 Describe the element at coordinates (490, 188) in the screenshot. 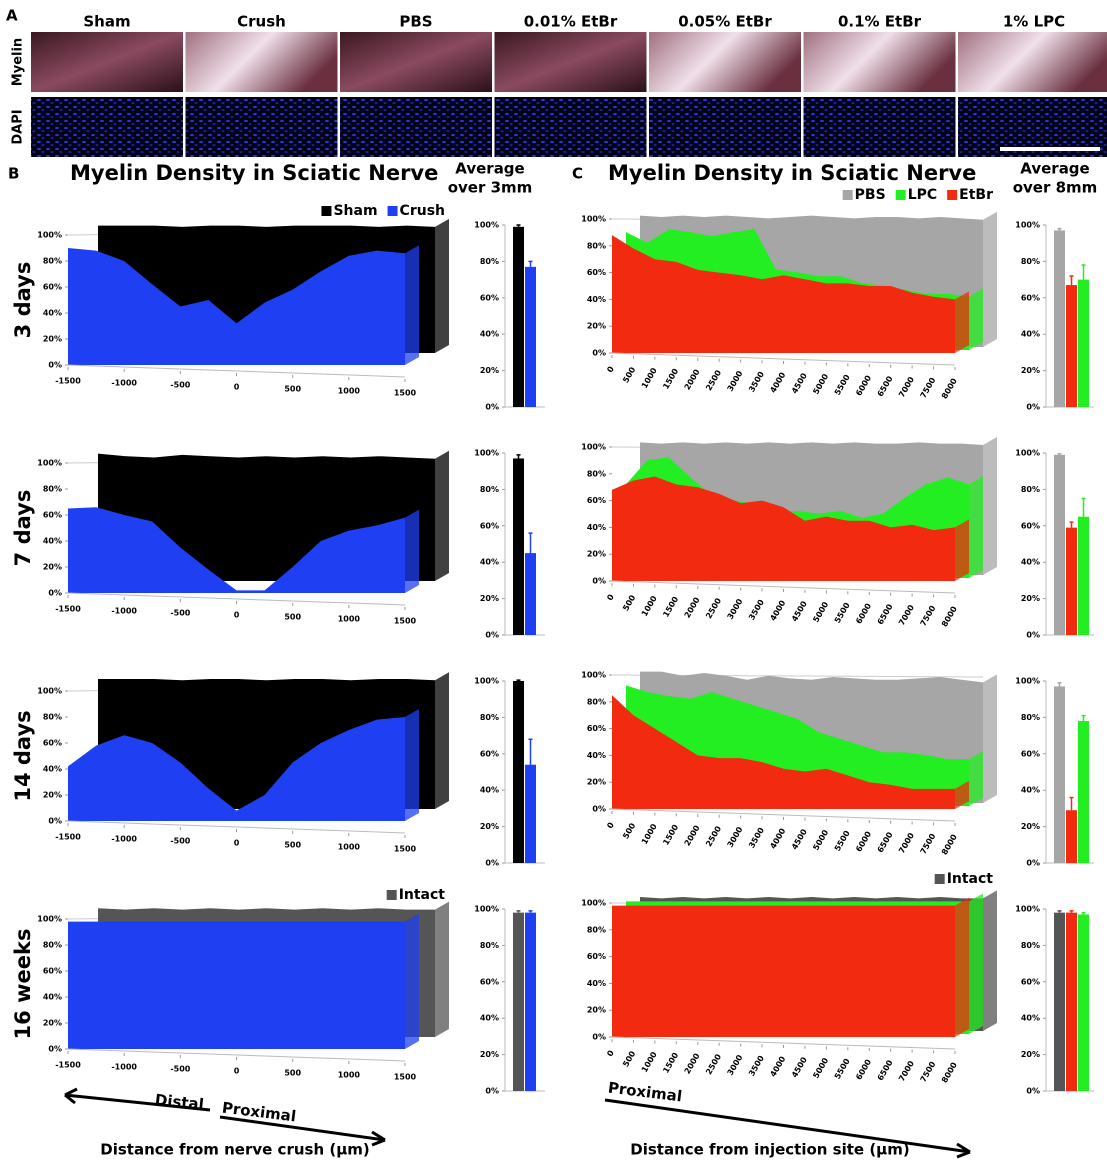

I see `bar-title: over 3mm` at that location.